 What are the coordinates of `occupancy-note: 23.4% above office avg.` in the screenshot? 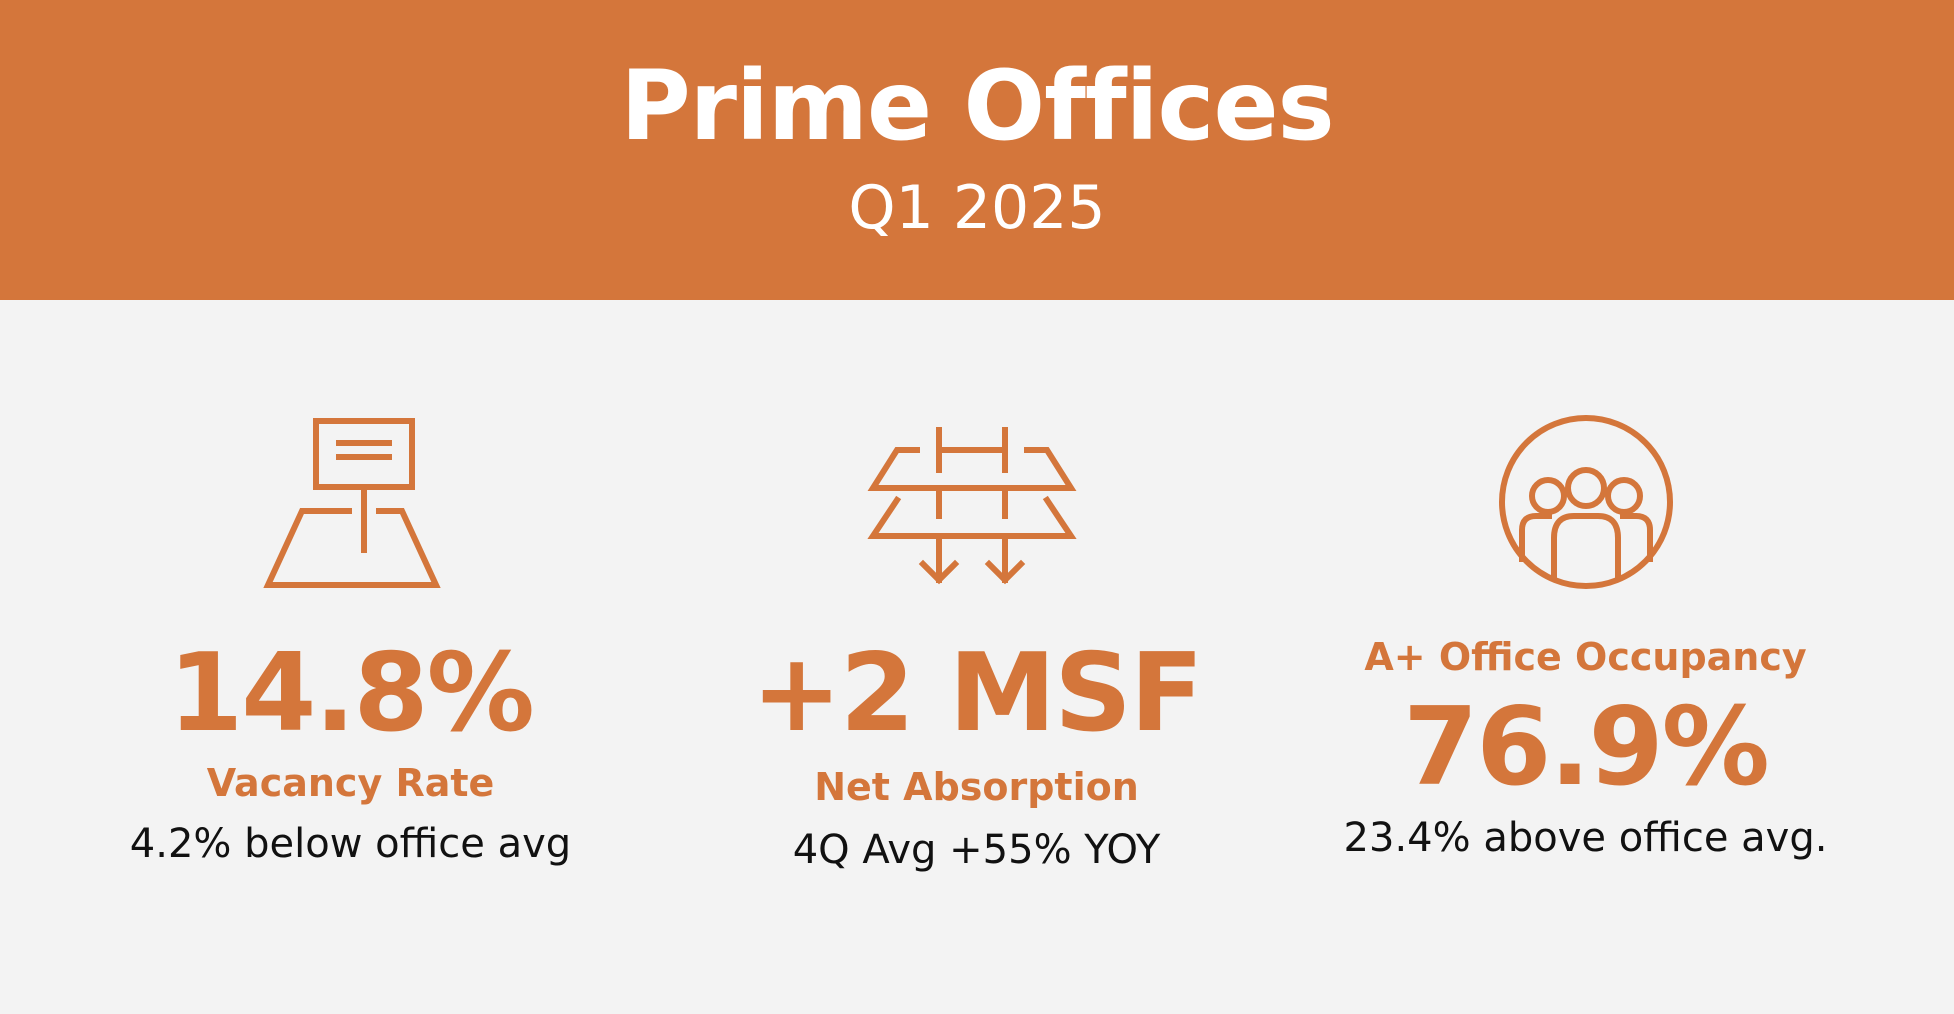 It's located at (1585, 838).